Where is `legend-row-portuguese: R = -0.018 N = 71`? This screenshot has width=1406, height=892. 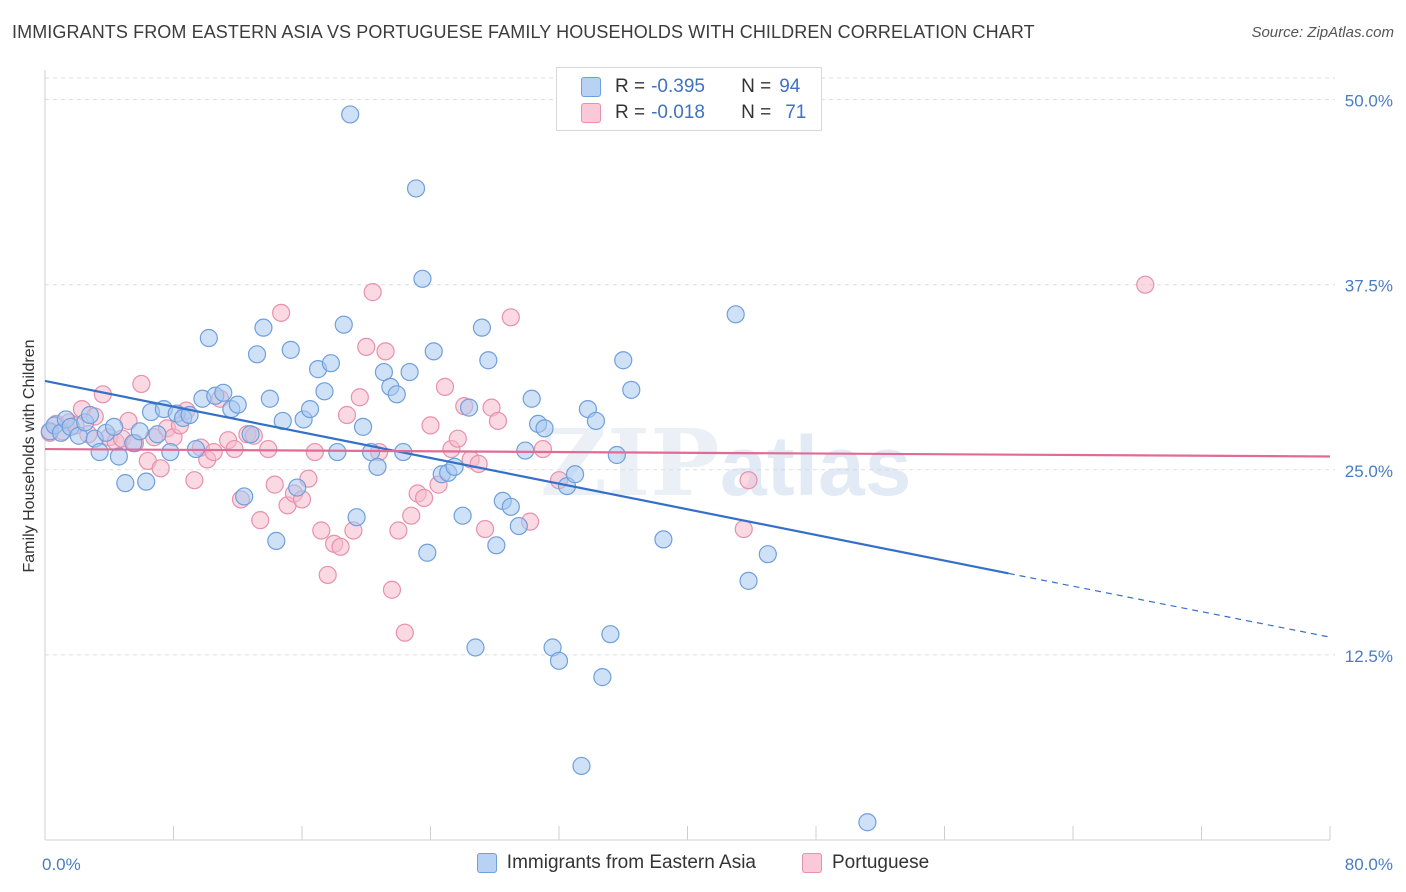 legend-row-portuguese: R = -0.018 N = 71 is located at coordinates (693, 113).